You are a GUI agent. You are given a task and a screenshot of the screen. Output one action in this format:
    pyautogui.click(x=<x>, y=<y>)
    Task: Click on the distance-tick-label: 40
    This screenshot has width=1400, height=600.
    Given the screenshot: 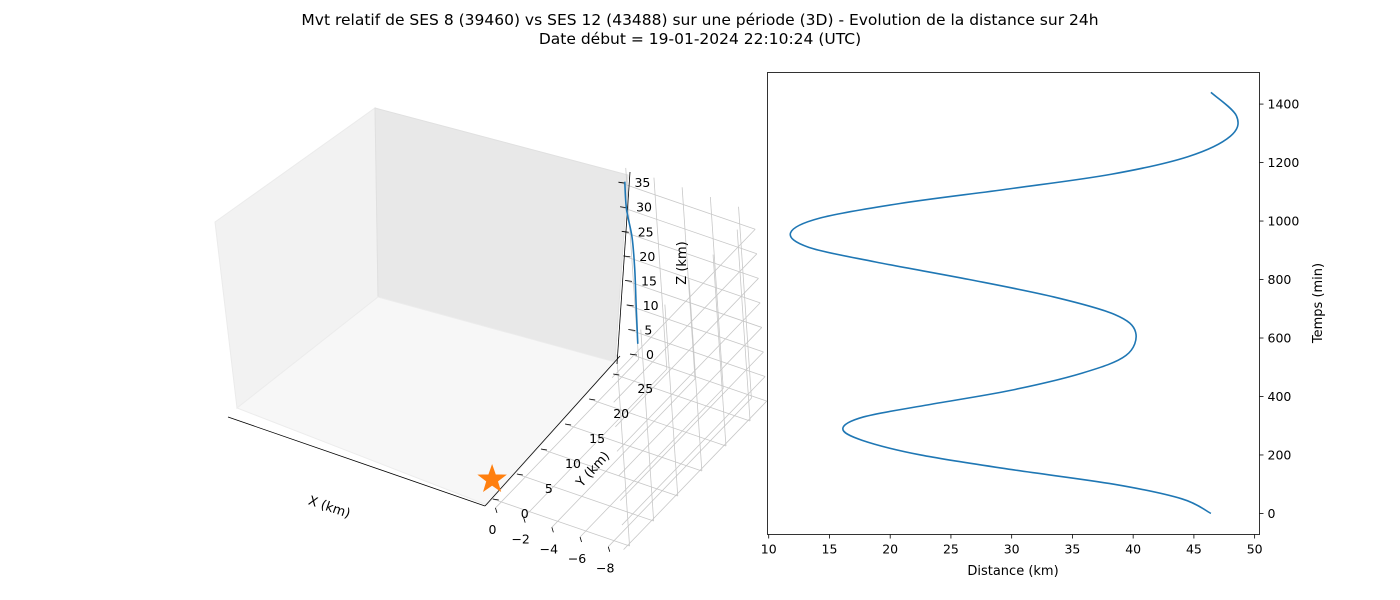 What is the action you would take?
    pyautogui.click(x=1133, y=549)
    